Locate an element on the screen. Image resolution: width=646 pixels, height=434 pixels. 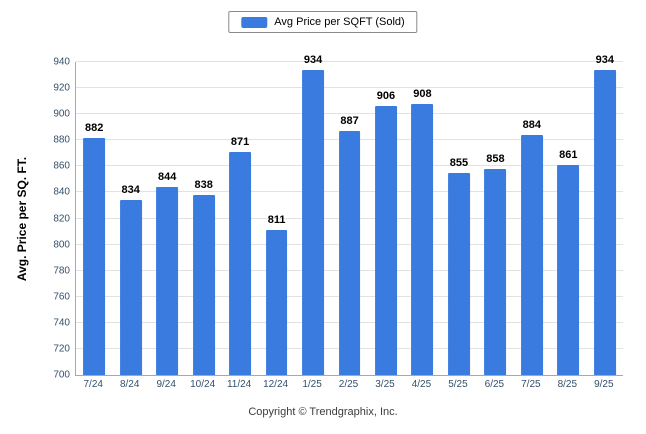
bar-slot: 844 is located at coordinates (167, 218).